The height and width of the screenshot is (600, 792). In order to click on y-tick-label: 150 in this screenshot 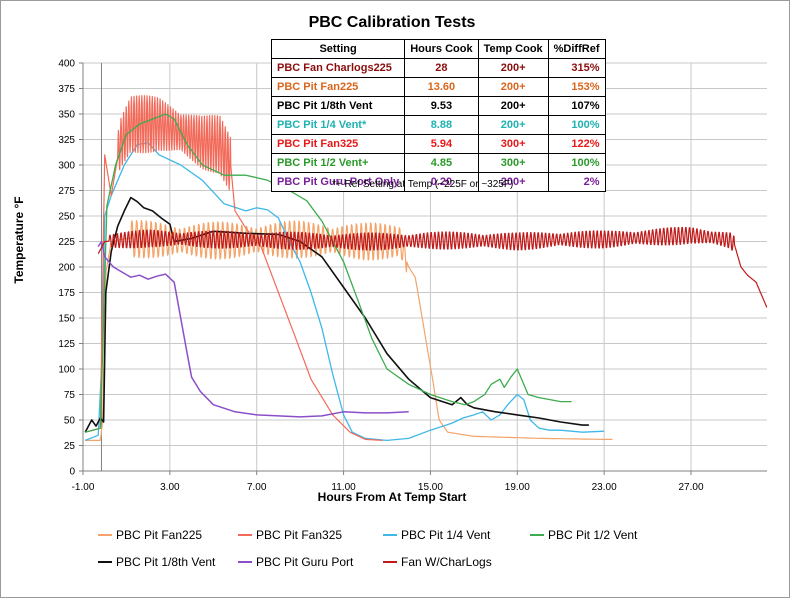, I will do `click(66, 319)`.